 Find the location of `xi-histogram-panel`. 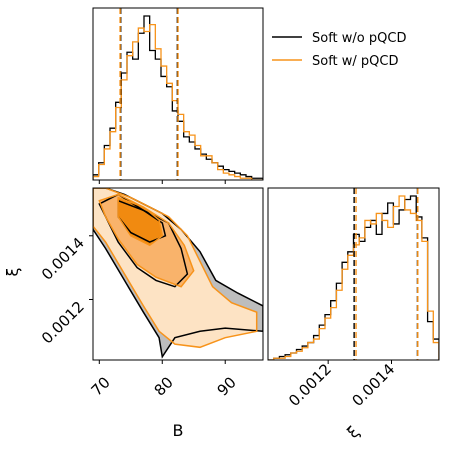

xi-histogram-panel is located at coordinates (353, 274).